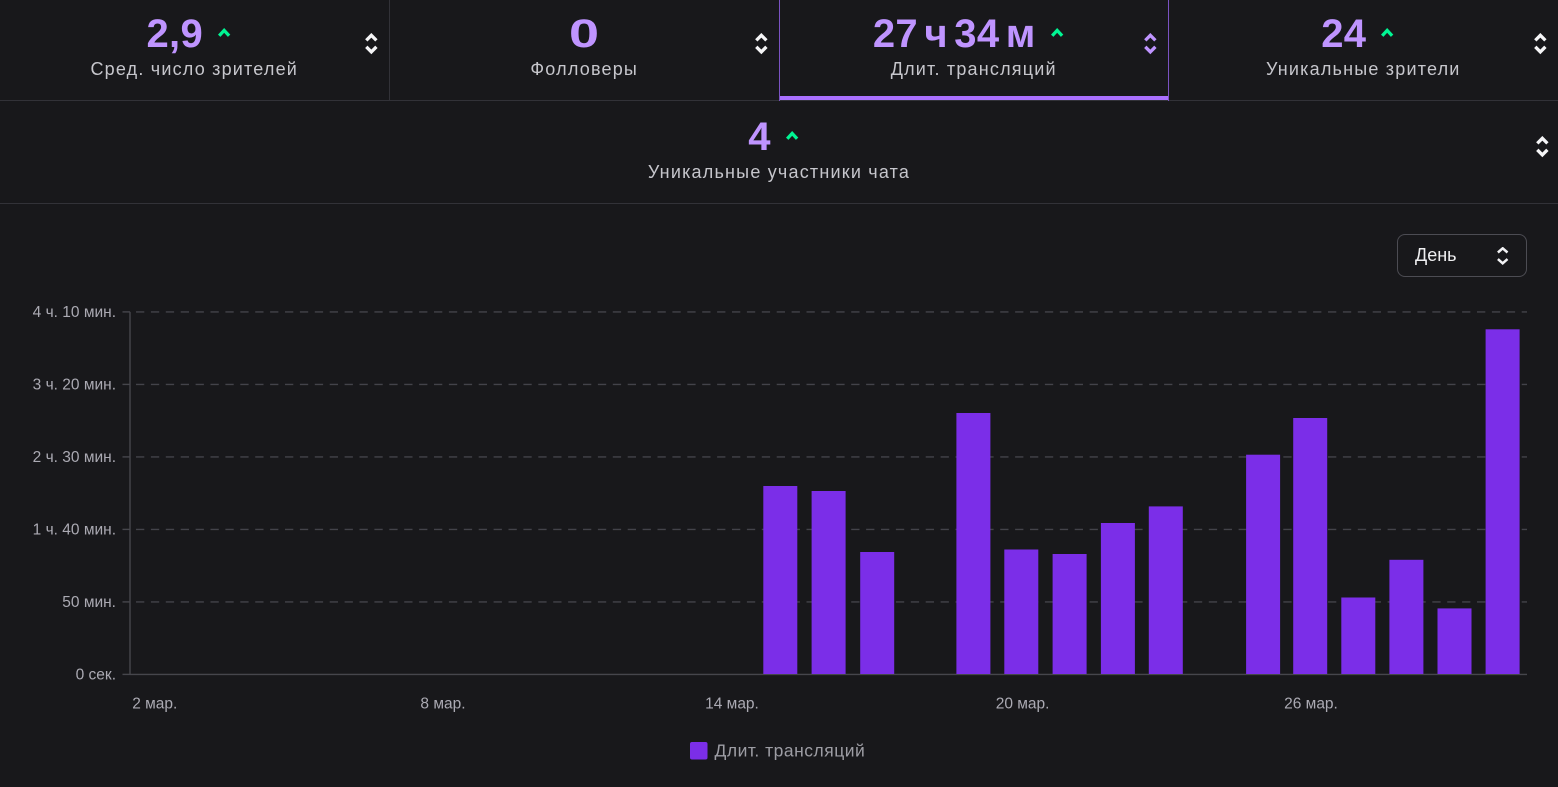 The width and height of the screenshot is (1558, 787). Describe the element at coordinates (790, 751) in the screenshot. I see `svg-text: Длит. трансляций` at that location.